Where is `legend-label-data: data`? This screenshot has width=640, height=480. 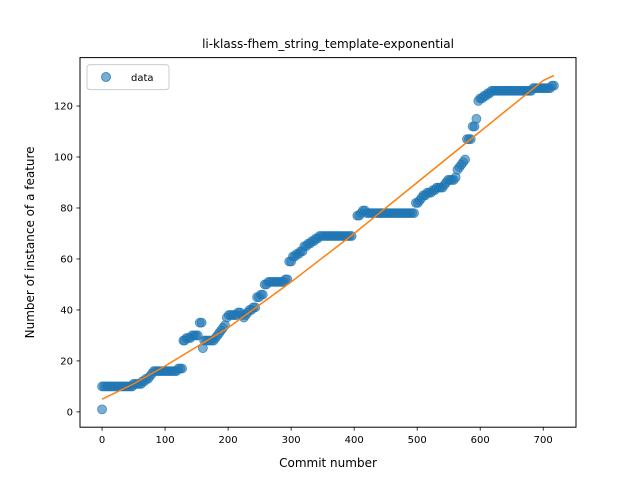
legend-label-data: data is located at coordinates (142, 78).